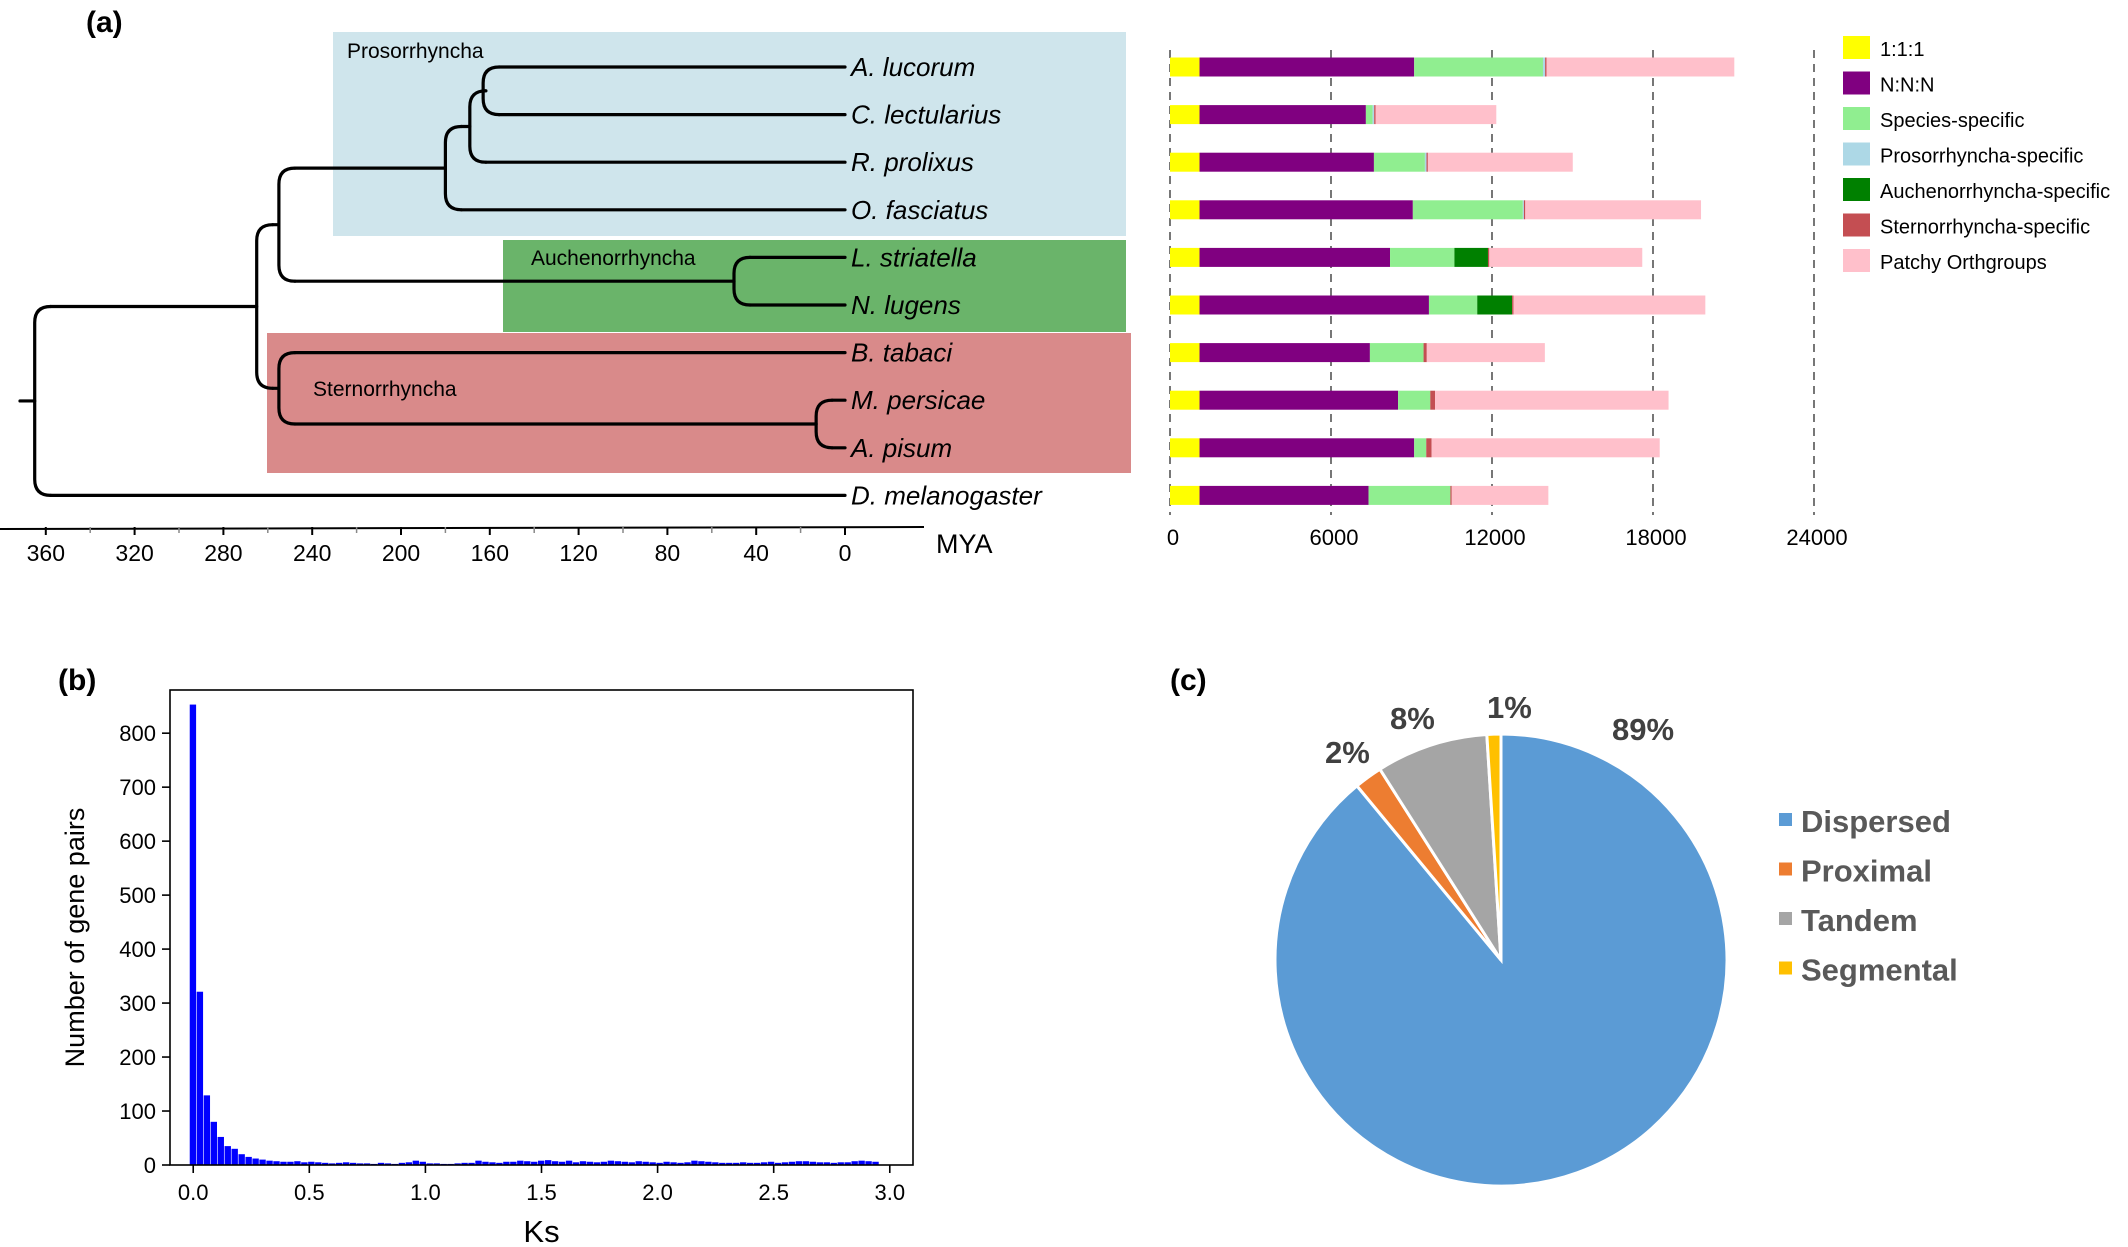  Describe the element at coordinates (1369, 115) in the screenshot. I see `bar-segment-c-lectularius-species-specific` at that location.